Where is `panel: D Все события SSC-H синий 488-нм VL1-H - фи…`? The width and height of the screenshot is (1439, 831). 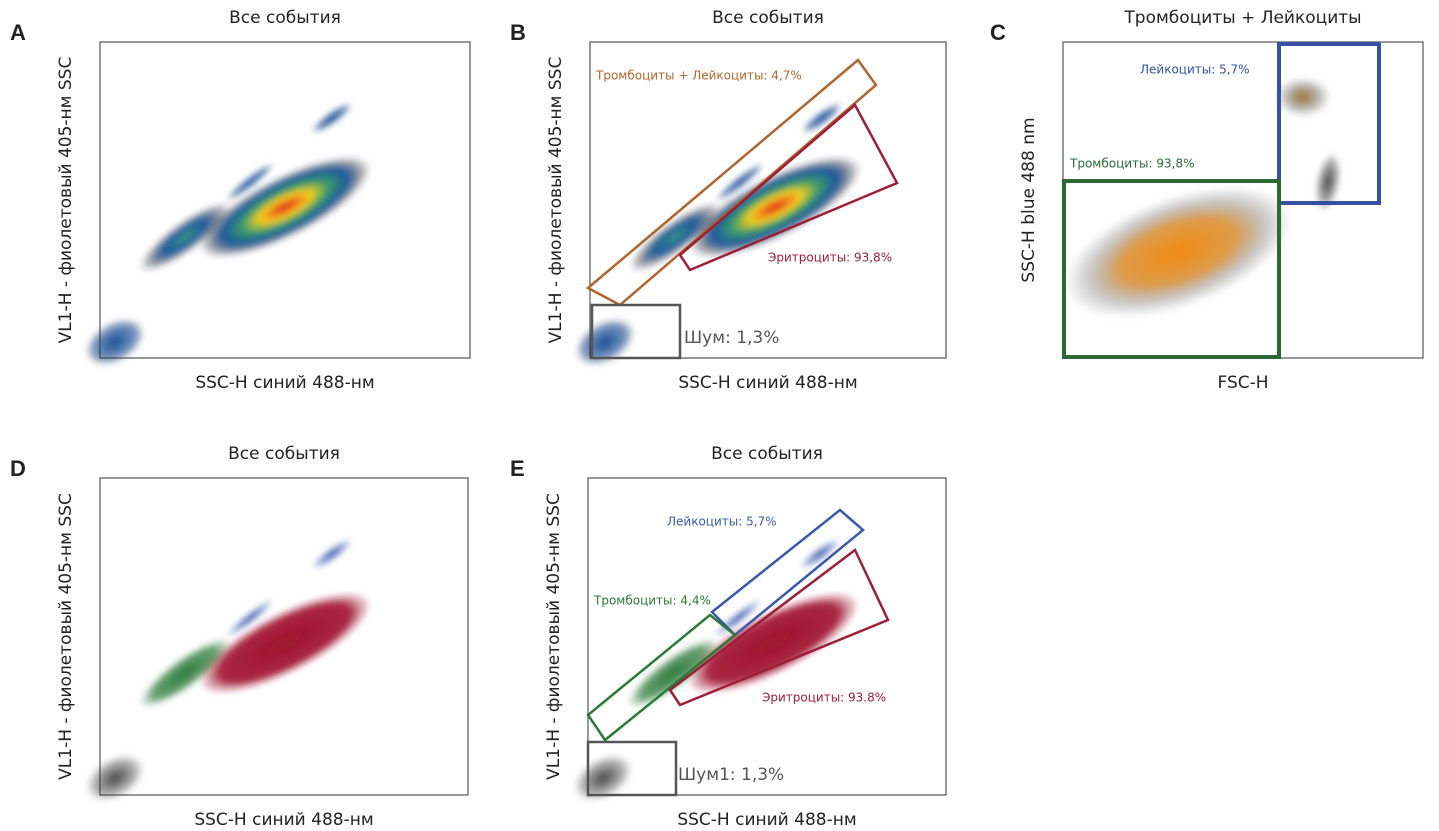
panel: D Все события SSC-H синий 488-нм VL1-H - фи… is located at coordinates (239, 637).